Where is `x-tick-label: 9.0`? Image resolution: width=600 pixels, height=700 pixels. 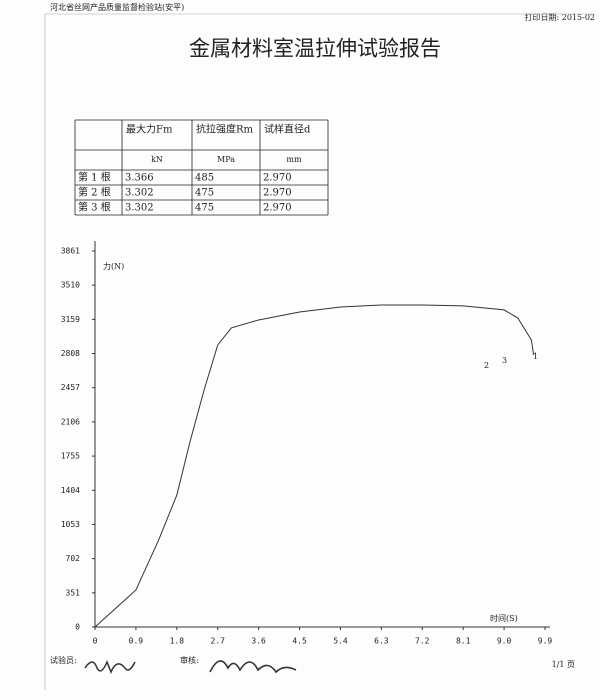
x-tick-label: 9.0 is located at coordinates (504, 641).